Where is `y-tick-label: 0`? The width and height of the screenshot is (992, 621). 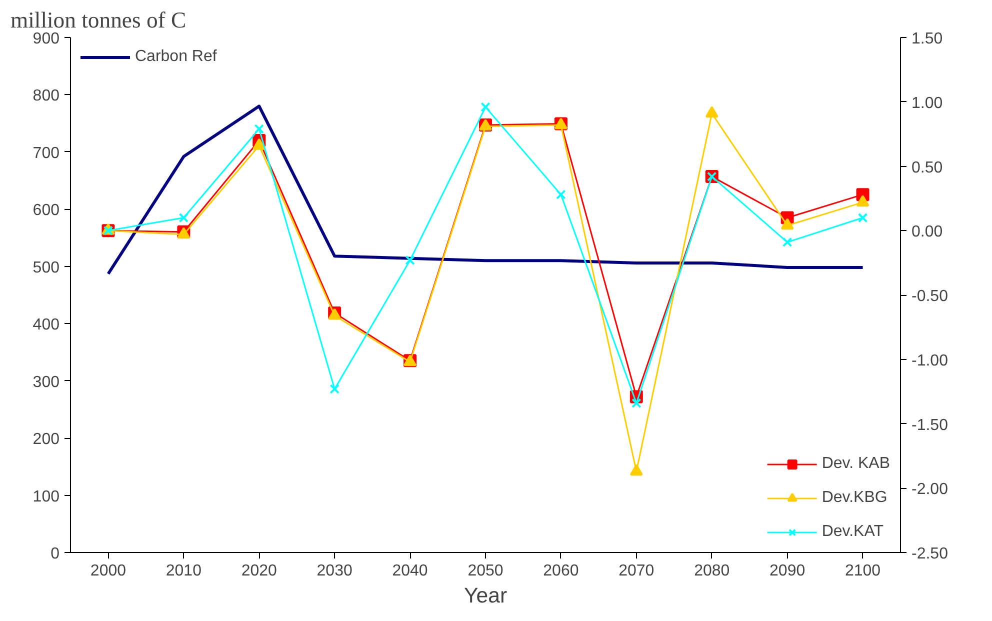
y-tick-label: 0 is located at coordinates (55, 554).